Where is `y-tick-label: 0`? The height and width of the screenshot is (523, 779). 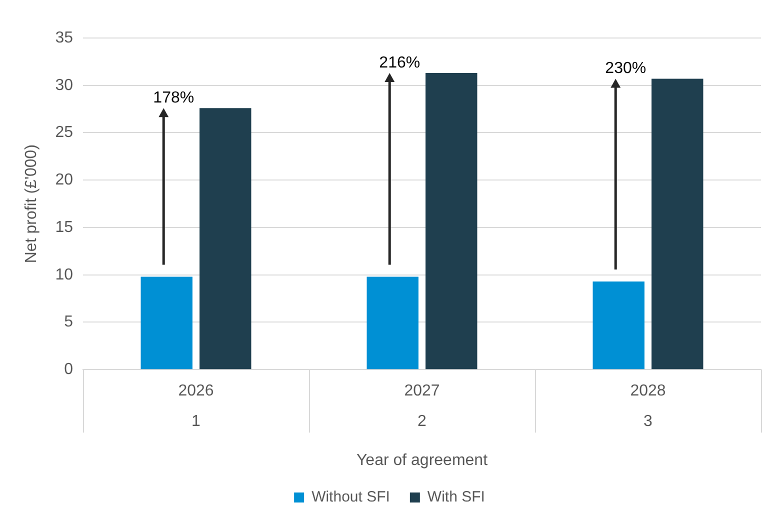 y-tick-label: 0 is located at coordinates (69, 369).